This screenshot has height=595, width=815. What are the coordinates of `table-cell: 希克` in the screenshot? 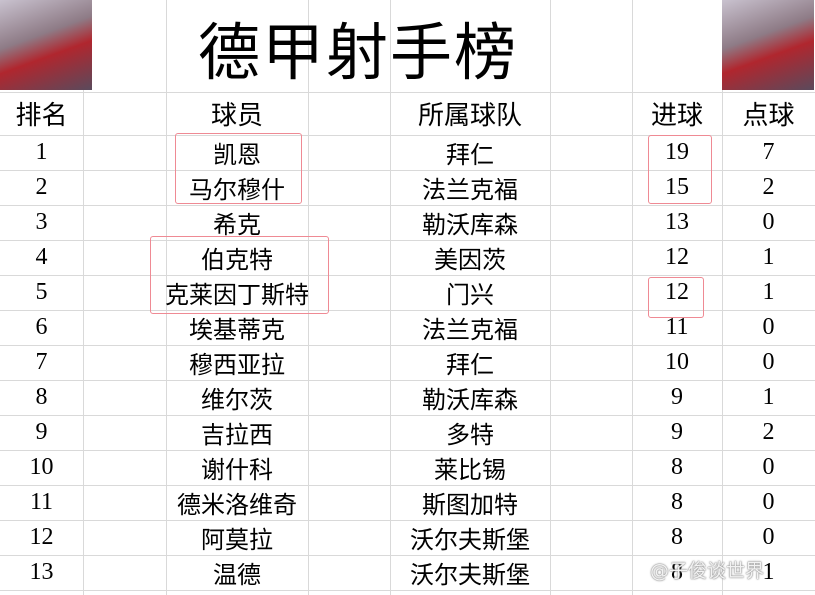 It's located at (237, 226).